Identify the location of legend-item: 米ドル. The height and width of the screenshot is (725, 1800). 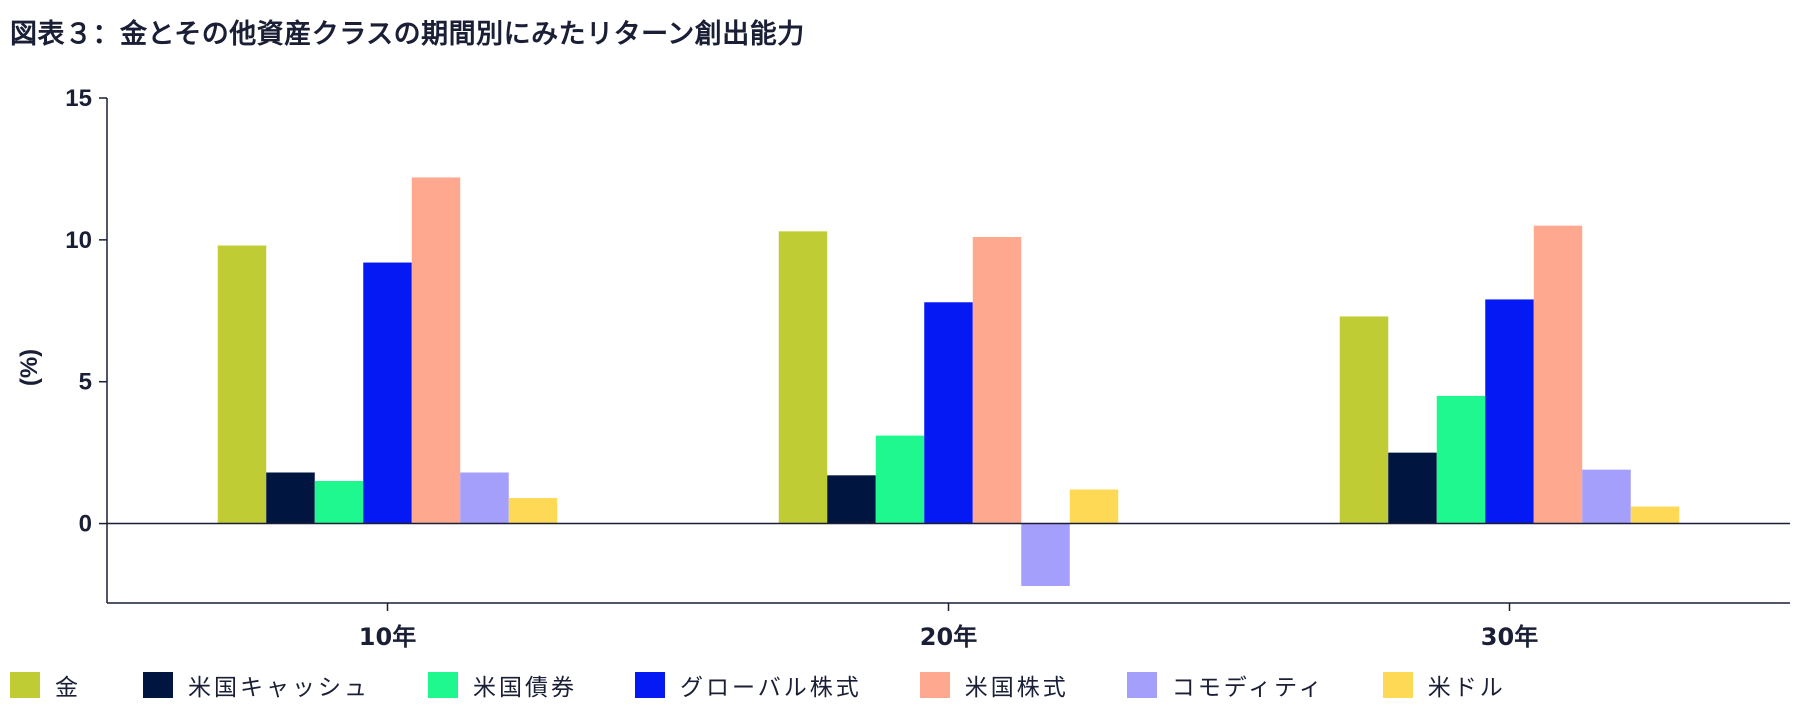
(1444, 685).